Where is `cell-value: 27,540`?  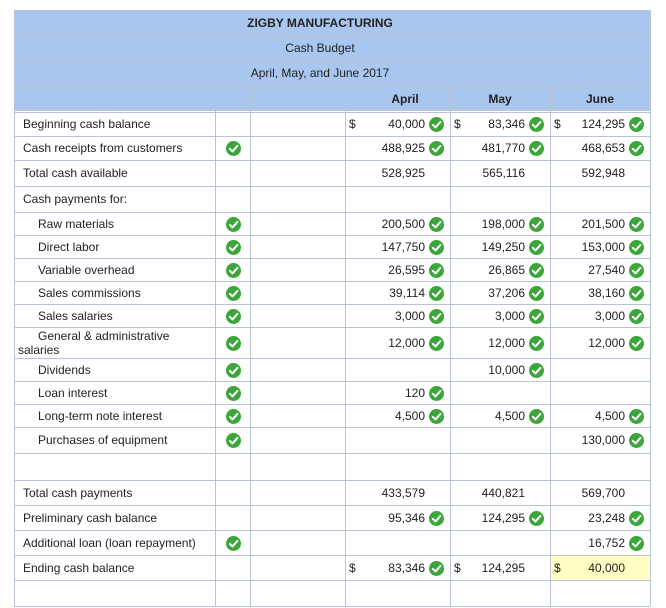
cell-value: 27,540 is located at coordinates (606, 269).